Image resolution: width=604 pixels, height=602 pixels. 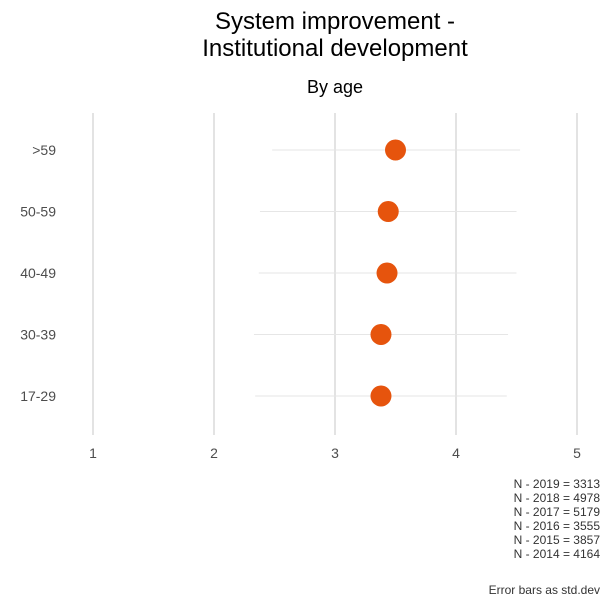 I want to click on x-tick-label: 5, so click(x=577, y=453).